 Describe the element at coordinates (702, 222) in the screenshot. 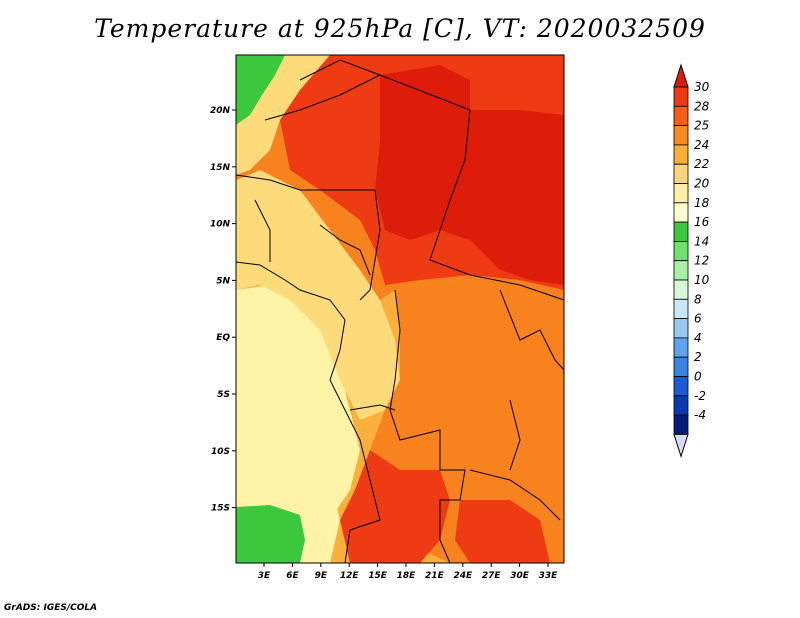

I see `colorbar-level-label: 16` at that location.